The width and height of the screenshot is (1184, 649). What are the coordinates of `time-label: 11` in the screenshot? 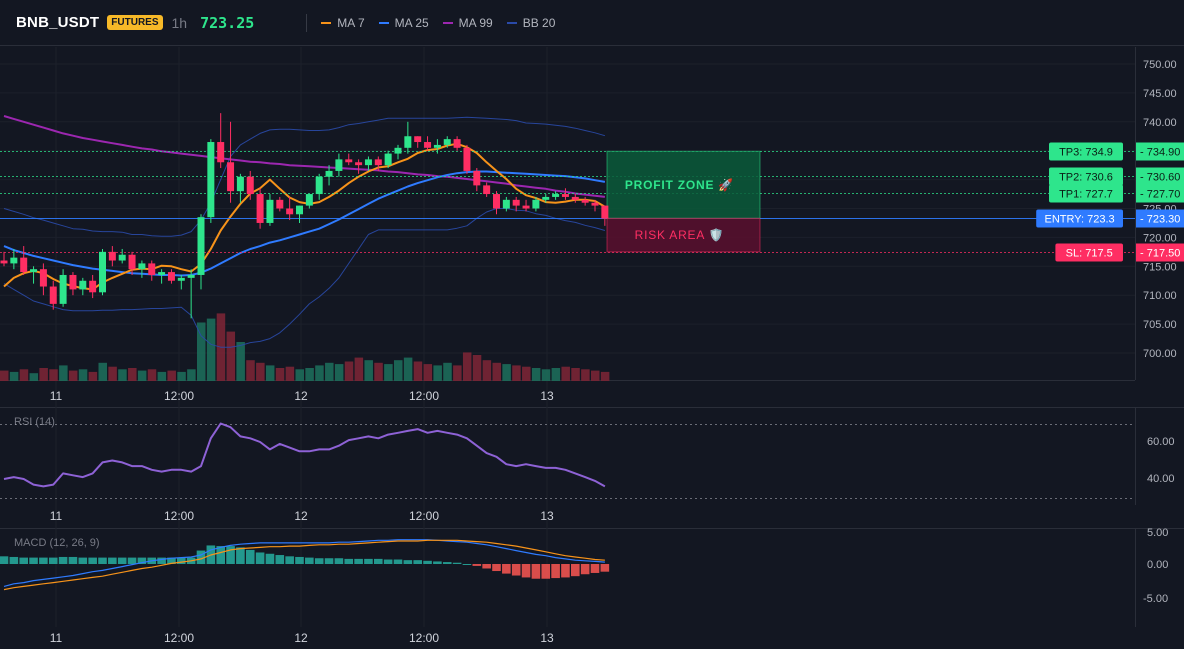 It's located at (56, 396).